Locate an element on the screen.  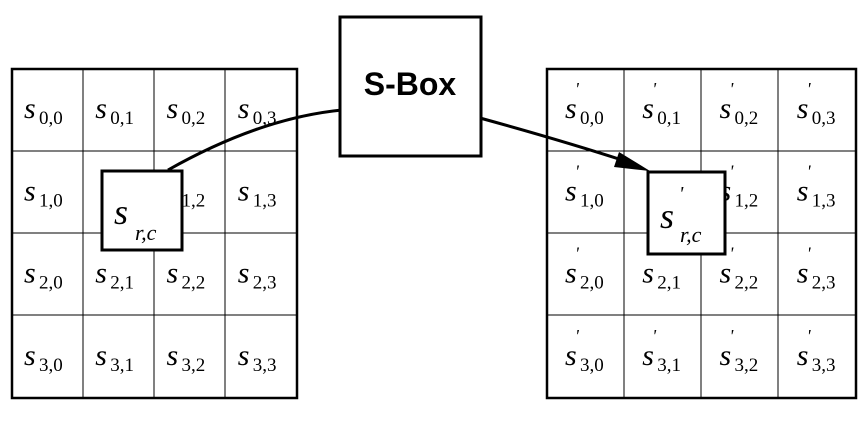
sbox-rect is located at coordinates (410, 86).